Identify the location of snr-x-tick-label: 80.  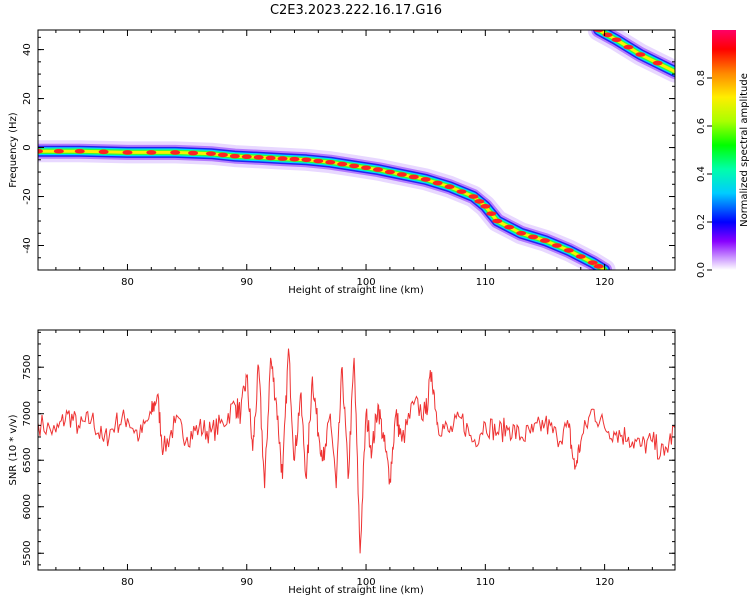
(127, 582).